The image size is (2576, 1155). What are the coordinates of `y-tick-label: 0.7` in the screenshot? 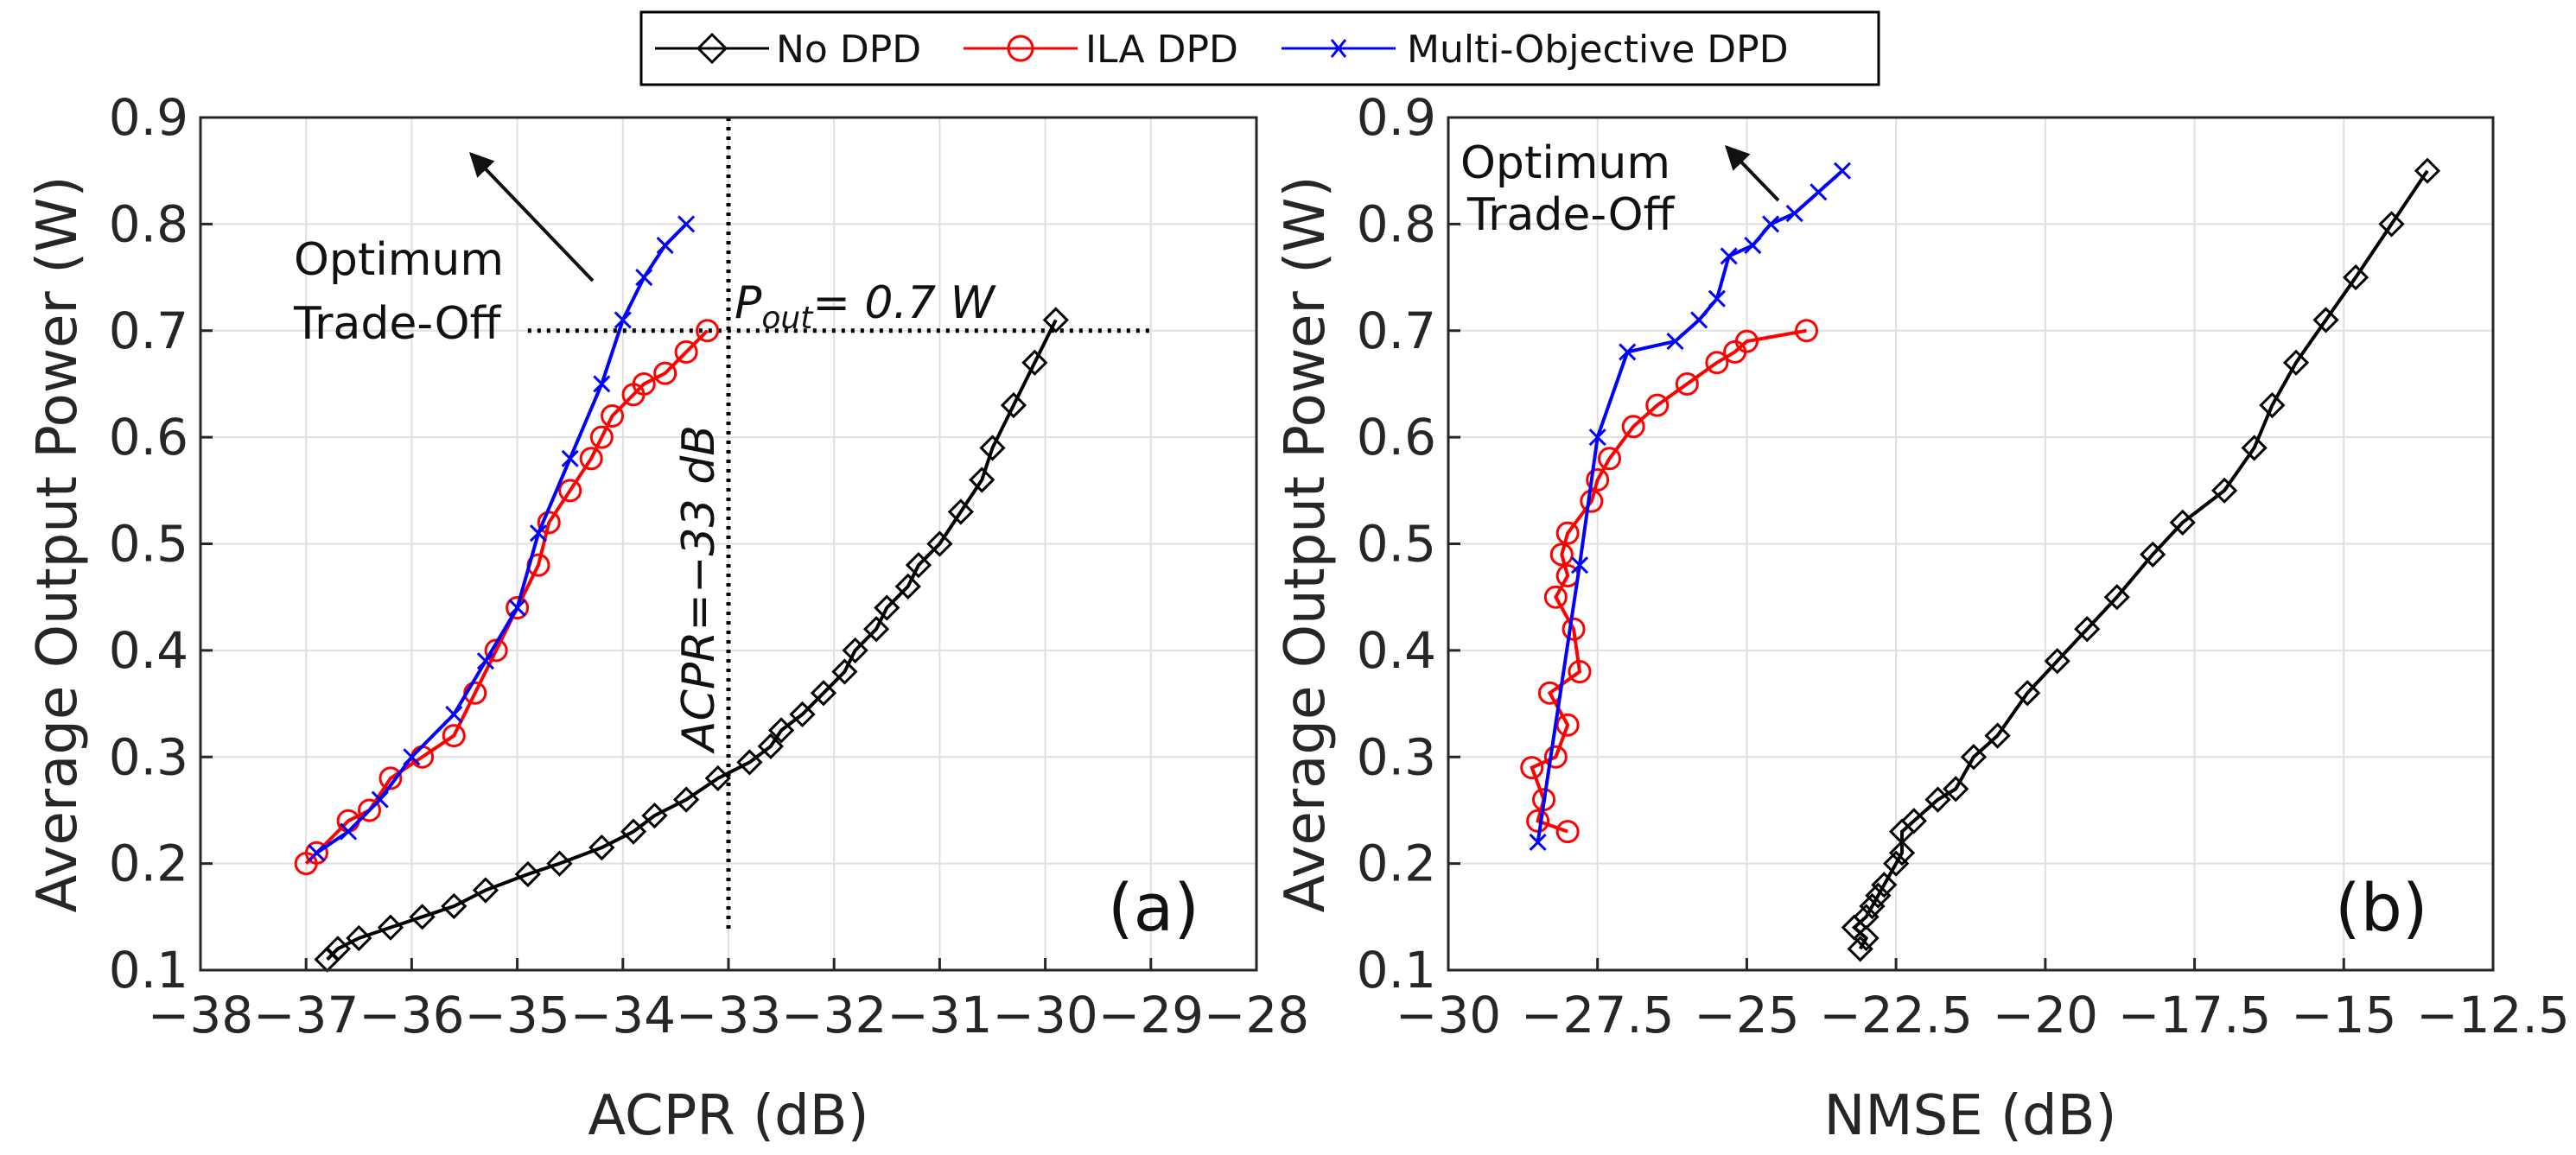 It's located at (149, 330).